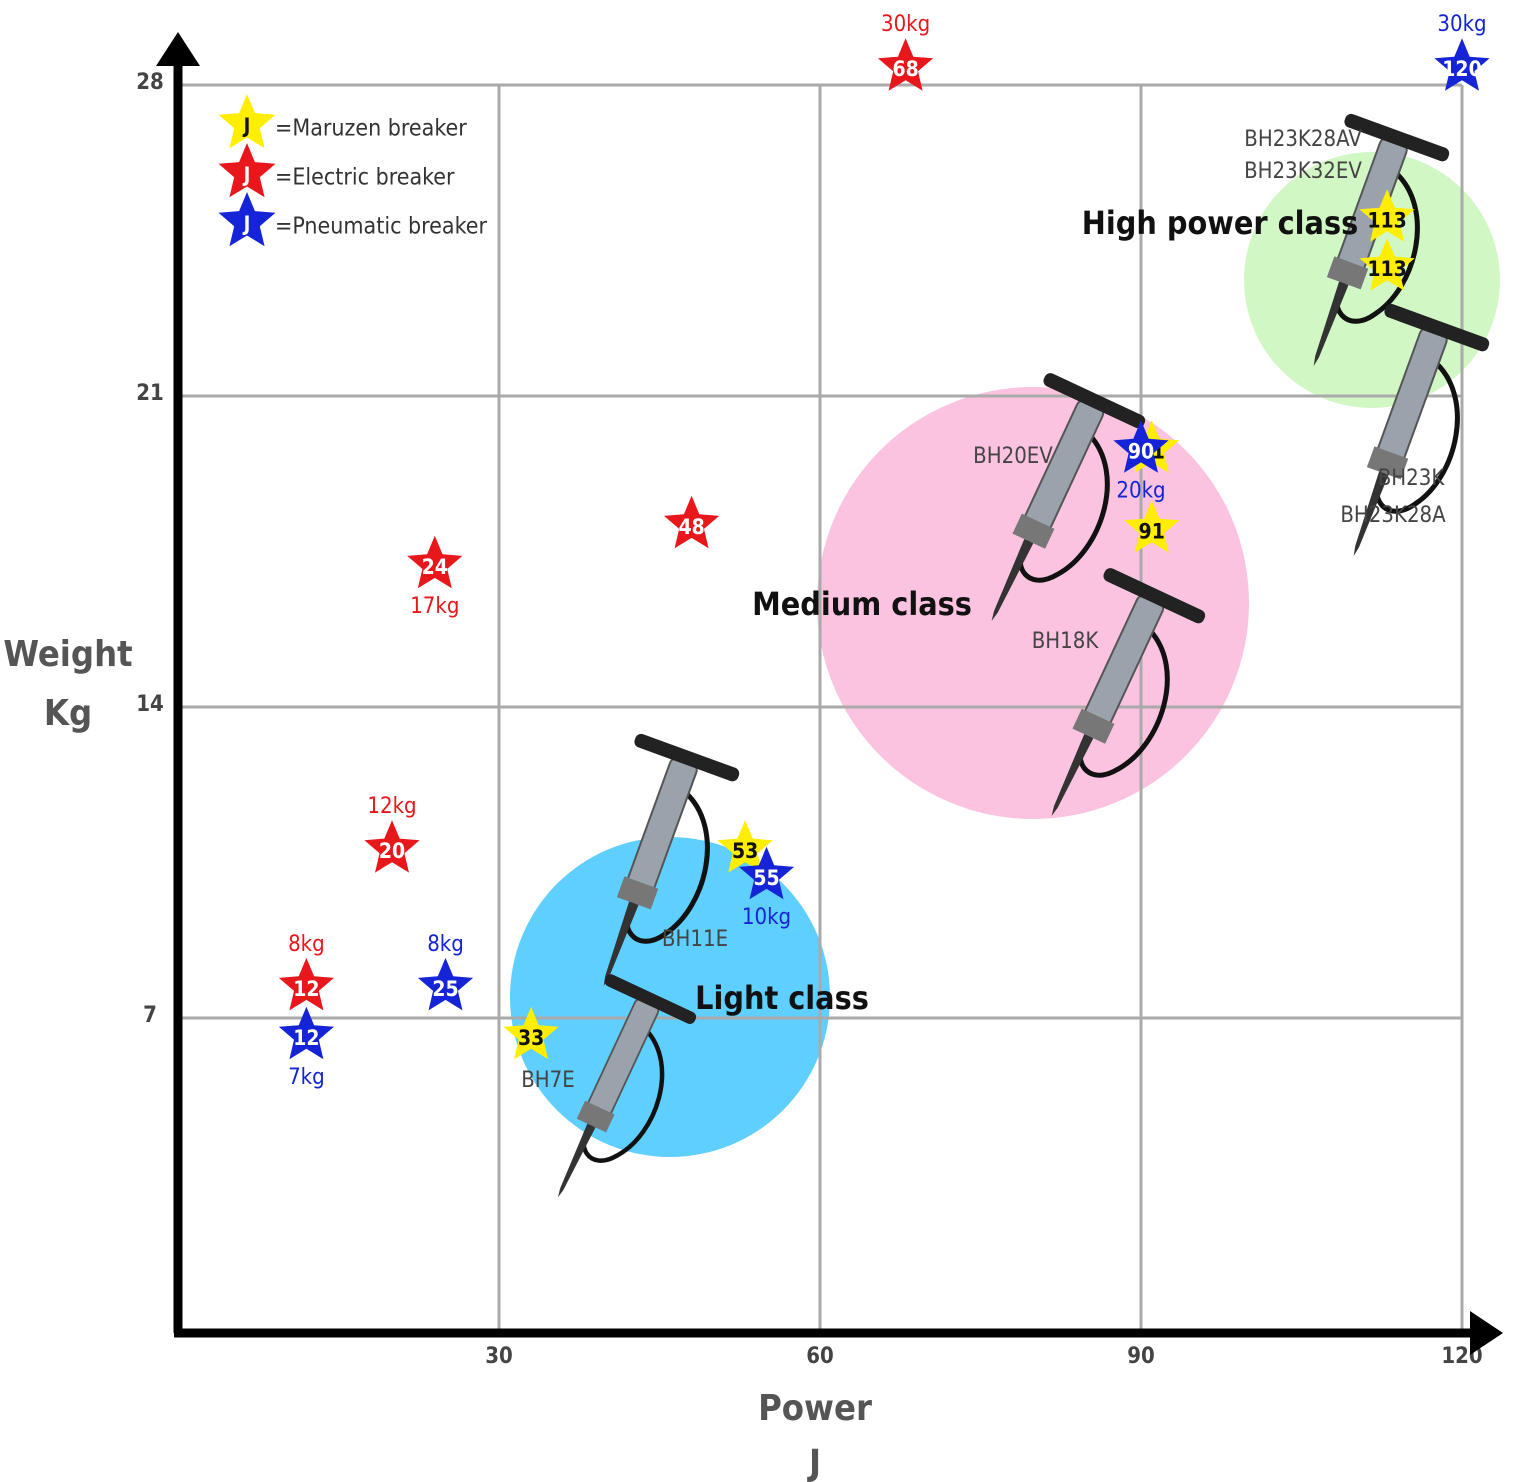  Describe the element at coordinates (1141, 1356) in the screenshot. I see `x-tick-label: 90` at that location.